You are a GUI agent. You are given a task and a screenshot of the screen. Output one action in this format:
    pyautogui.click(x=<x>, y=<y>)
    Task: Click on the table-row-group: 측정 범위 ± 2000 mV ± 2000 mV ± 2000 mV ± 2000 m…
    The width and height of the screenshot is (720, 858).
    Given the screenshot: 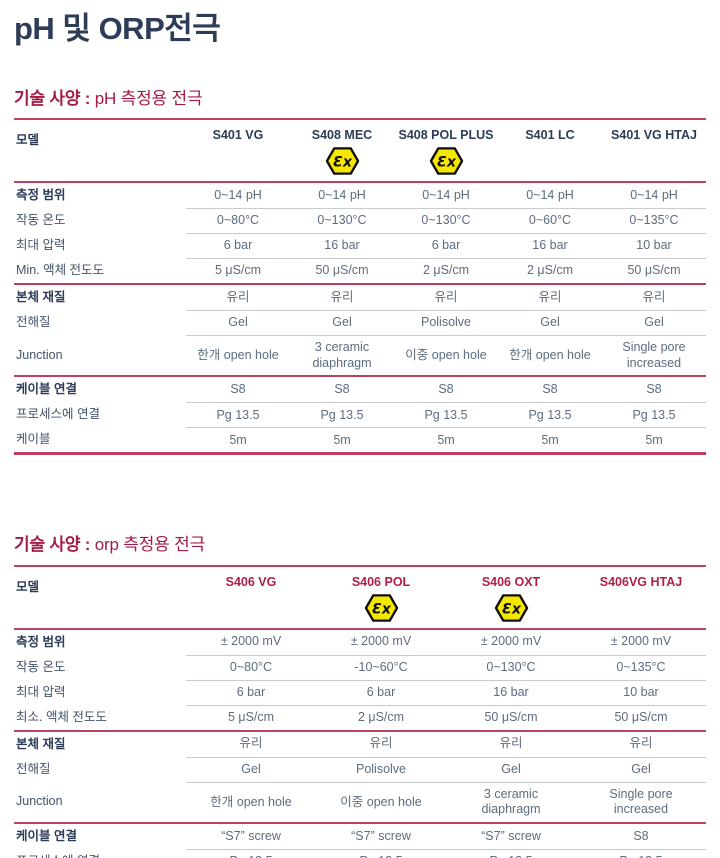 What is the action you would take?
    pyautogui.click(x=360, y=681)
    